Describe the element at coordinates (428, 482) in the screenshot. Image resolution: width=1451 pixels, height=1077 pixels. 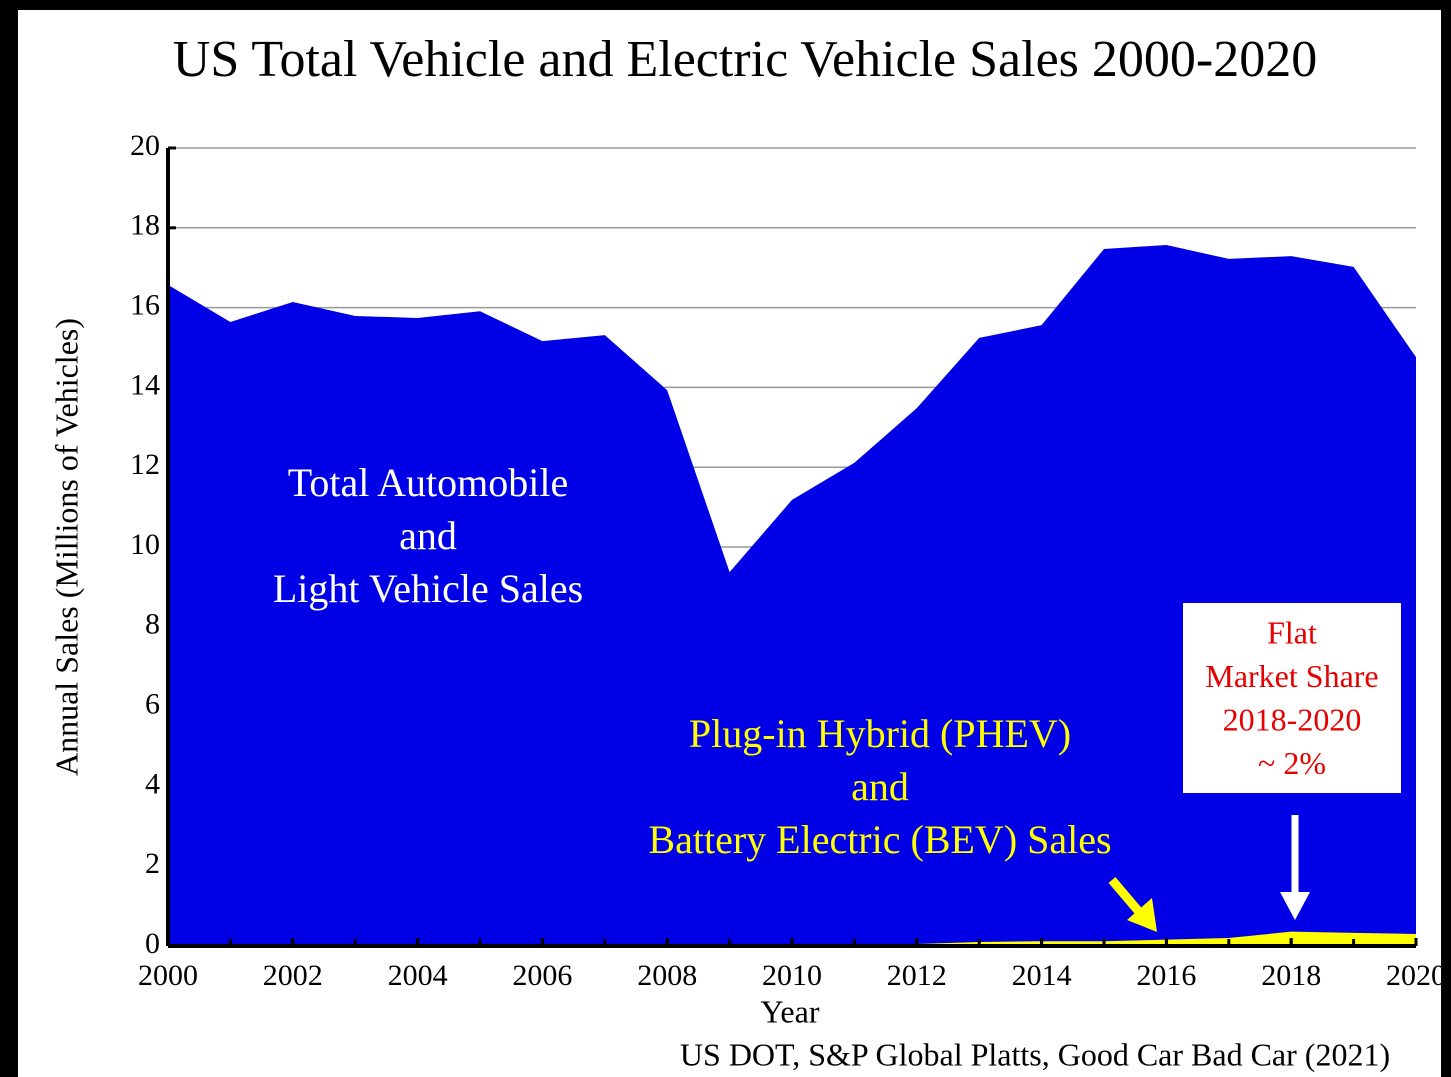
I see `annotation: Total Automobile` at that location.